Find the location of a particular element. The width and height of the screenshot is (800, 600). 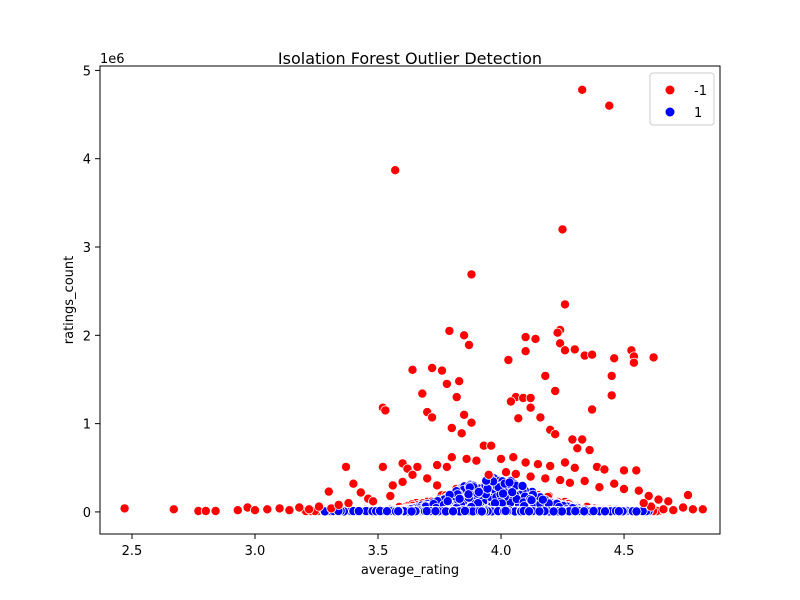

x-axis-ticks: 2.5 3.0 3.5 4.0 4.5 is located at coordinates (378, 546).